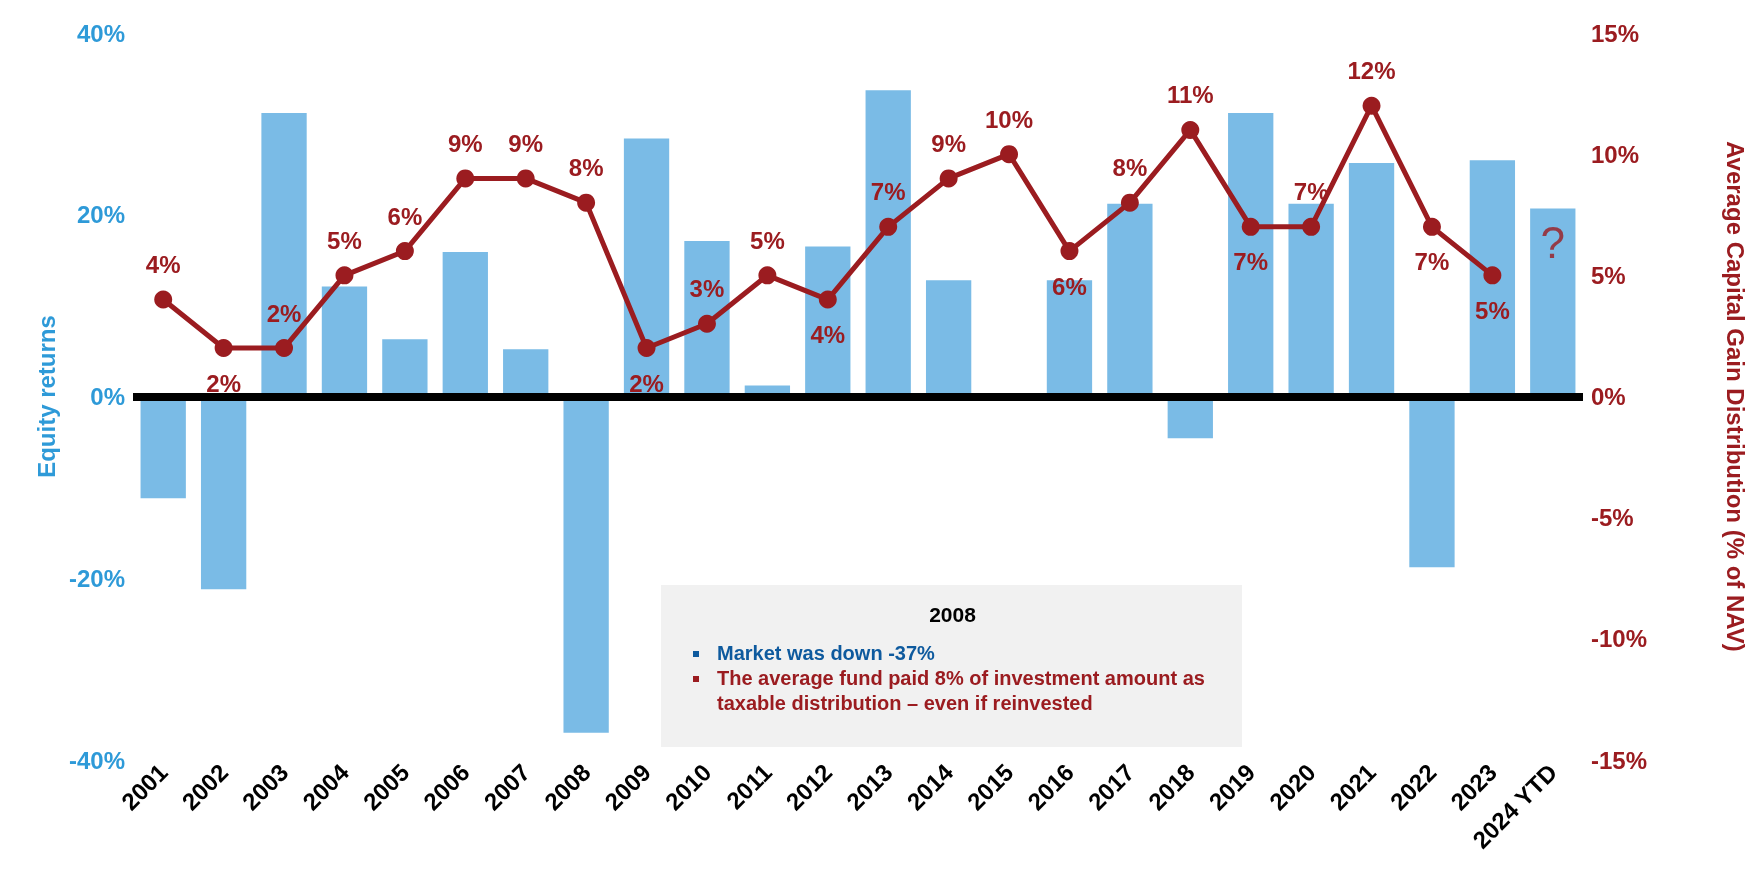 Image resolution: width=1763 pixels, height=884 pixels. Describe the element at coordinates (1608, 275) in the screenshot. I see `y2-tick-label: 5%` at that location.